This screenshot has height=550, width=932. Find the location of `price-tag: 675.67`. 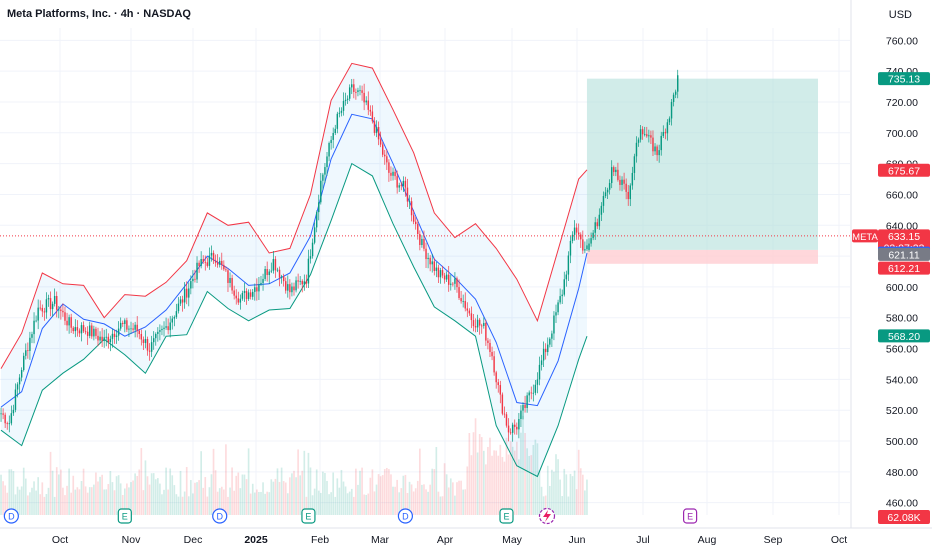

price-tag: 675.67 is located at coordinates (904, 170).